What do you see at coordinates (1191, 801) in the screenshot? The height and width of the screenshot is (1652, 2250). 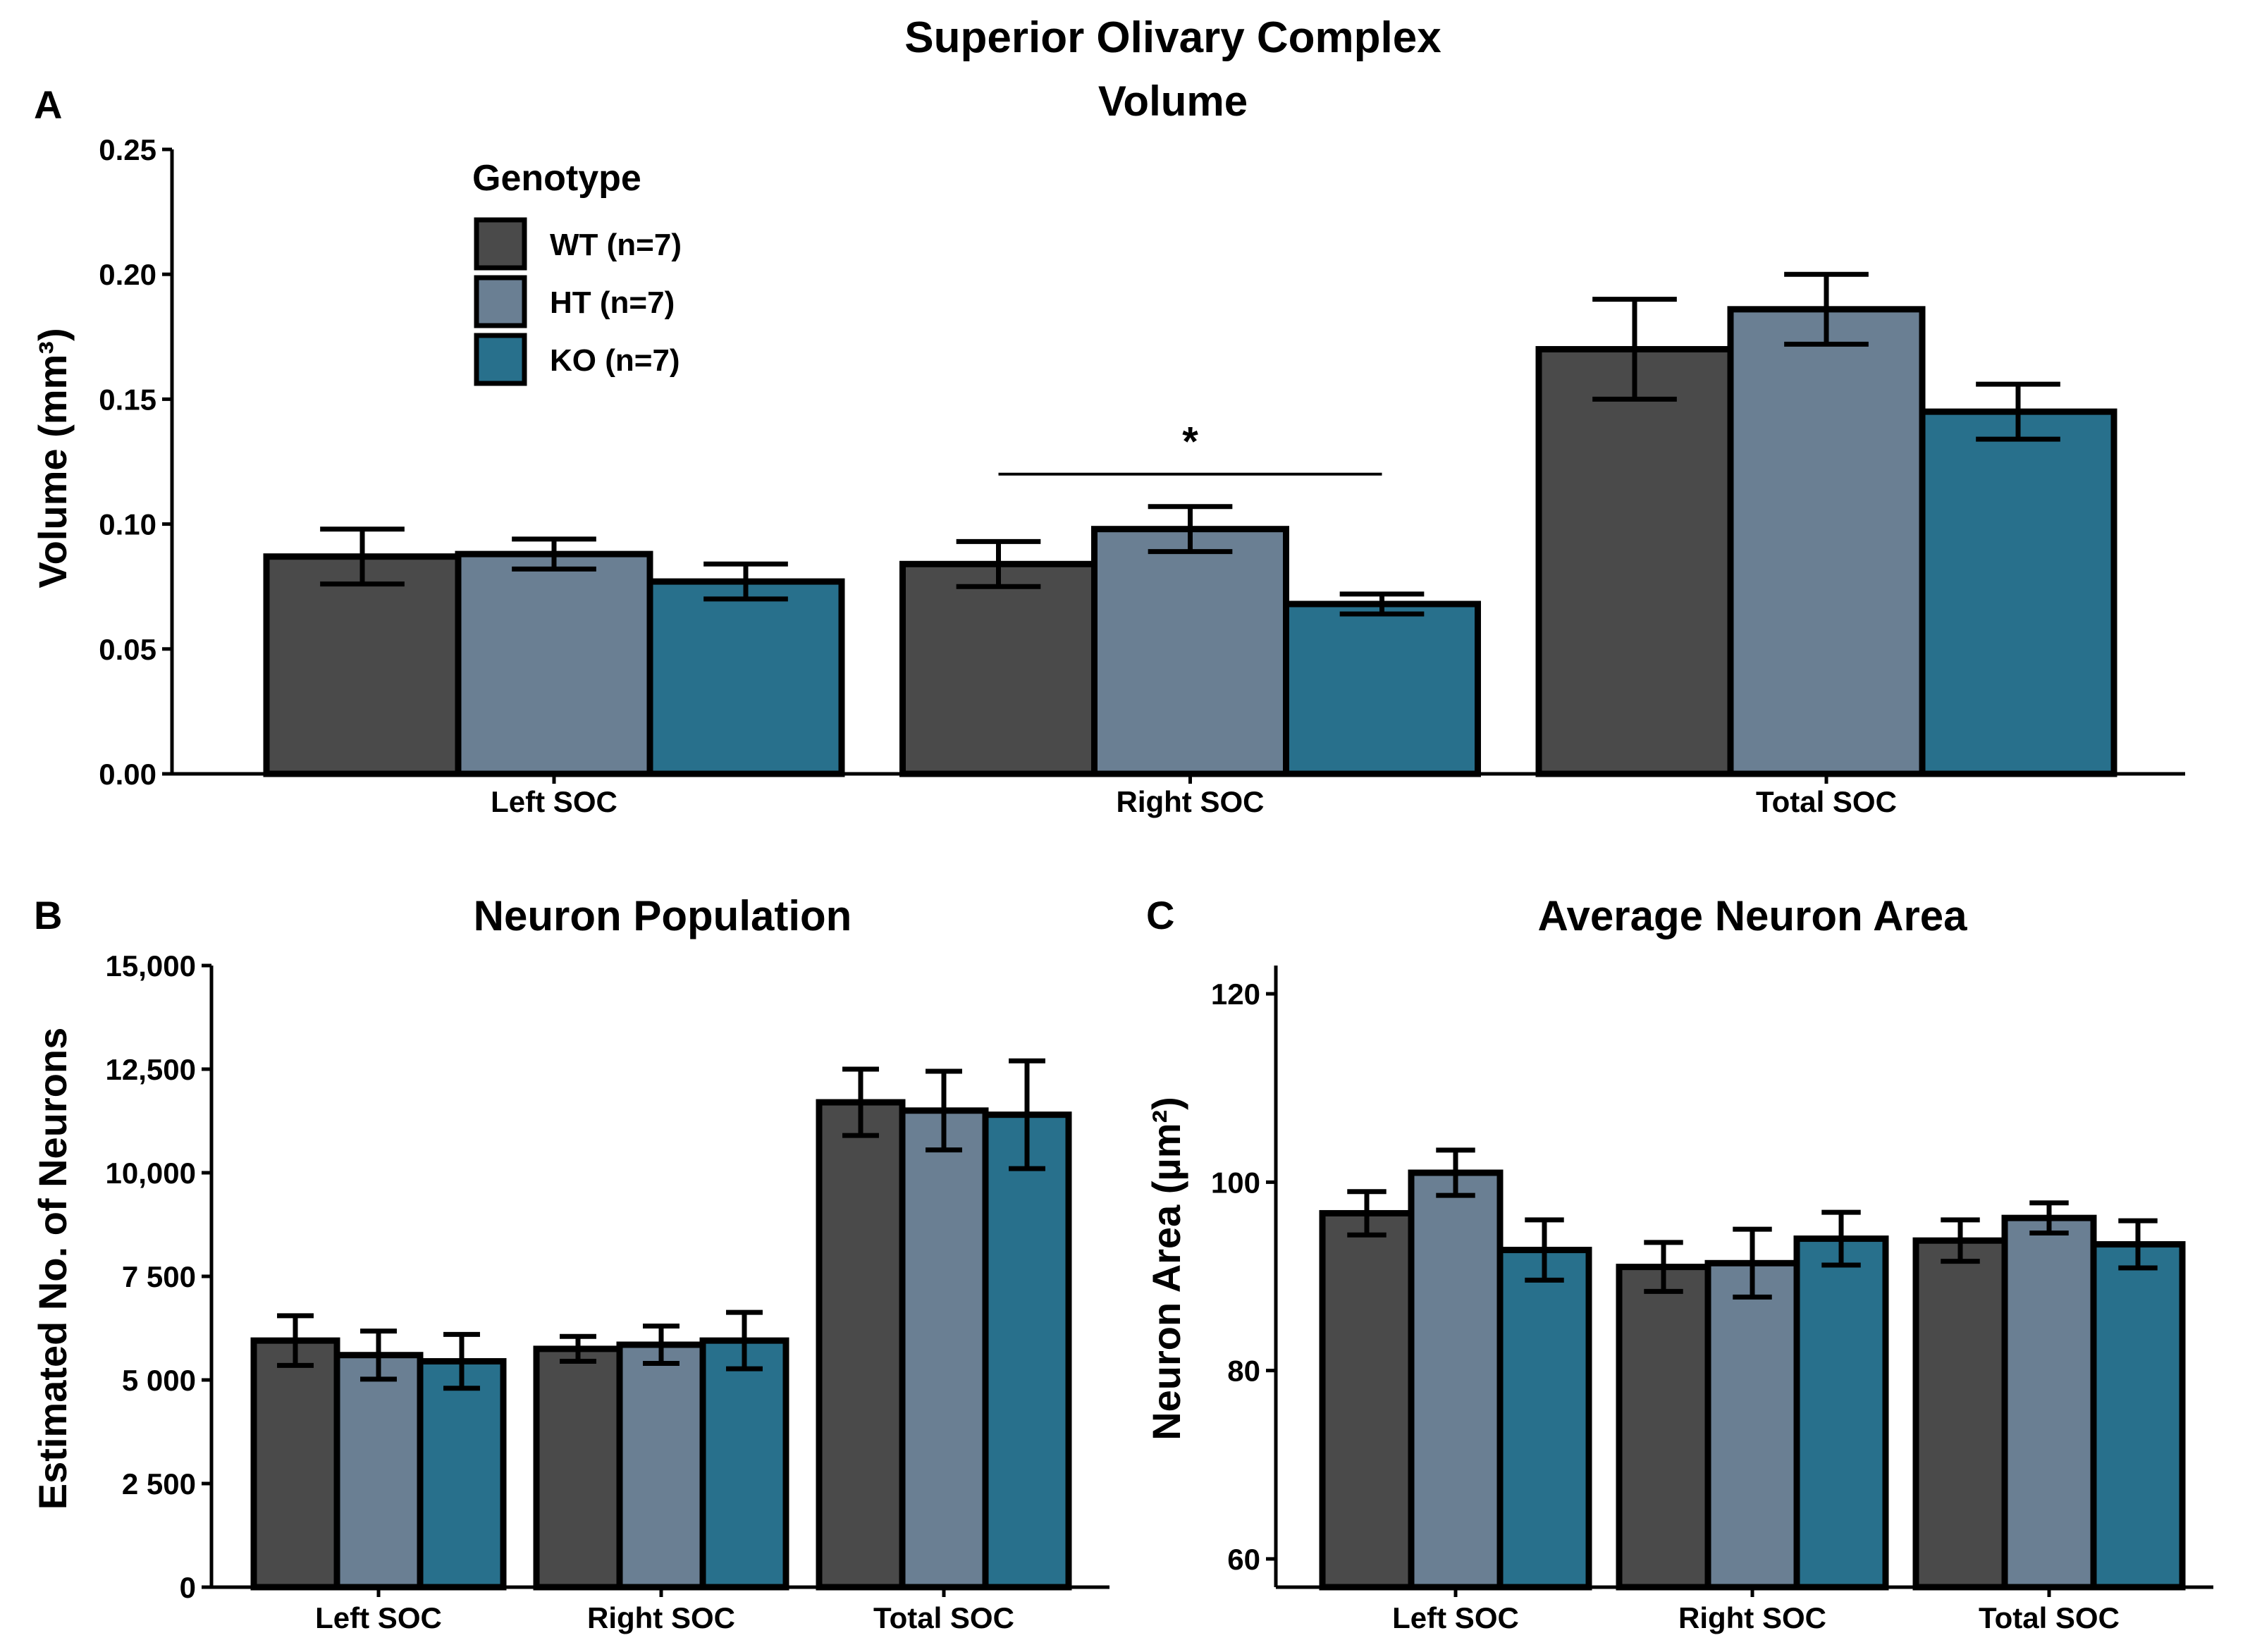 I see `panel-a-category-label: Right SOC` at bounding box center [1191, 801].